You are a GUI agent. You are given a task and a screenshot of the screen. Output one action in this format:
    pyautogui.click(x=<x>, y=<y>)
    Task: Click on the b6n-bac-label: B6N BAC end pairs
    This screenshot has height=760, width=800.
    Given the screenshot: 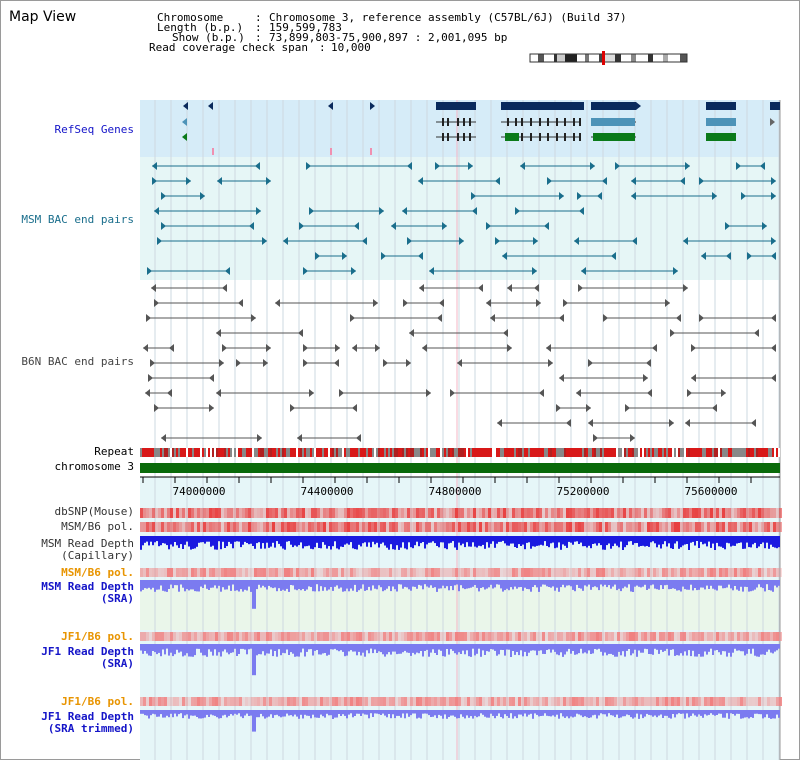 What is the action you would take?
    pyautogui.click(x=77, y=361)
    